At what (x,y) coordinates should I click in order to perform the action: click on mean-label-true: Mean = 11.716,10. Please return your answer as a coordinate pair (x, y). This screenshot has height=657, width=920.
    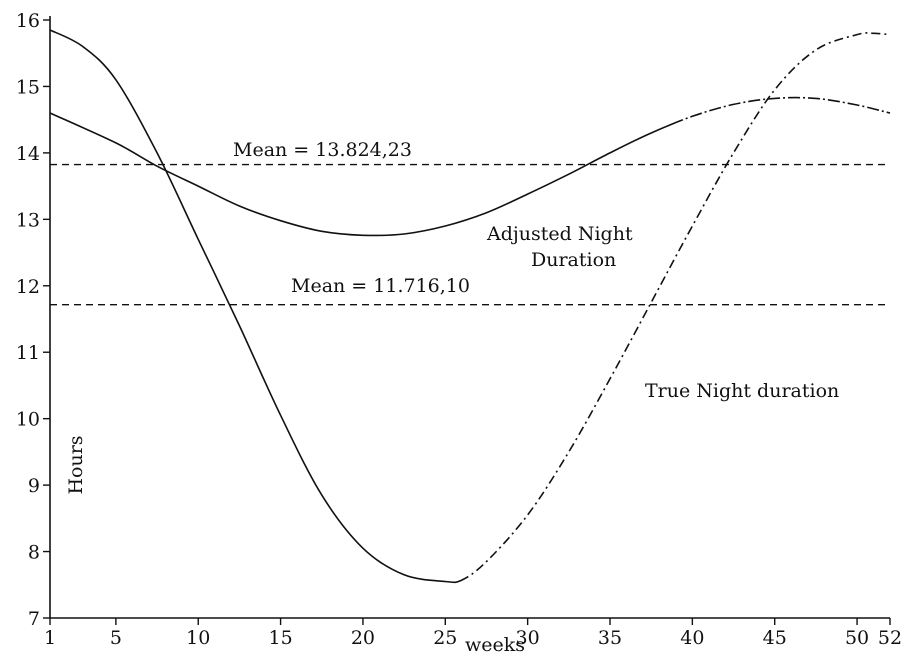
    Looking at the image, I should click on (380, 286).